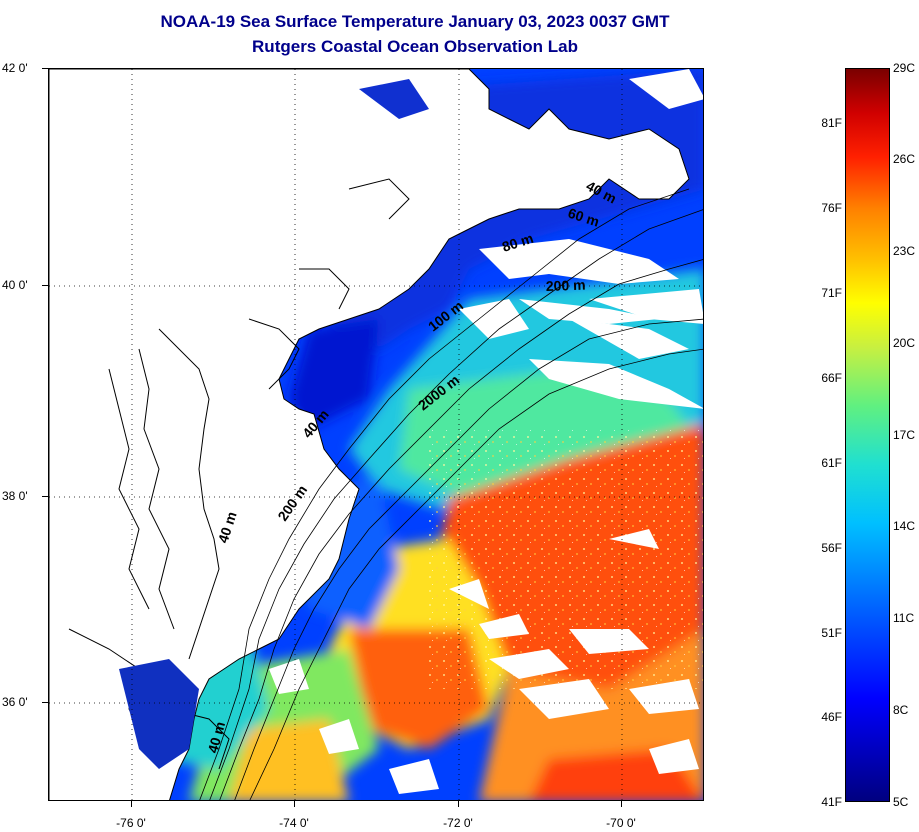  I want to click on colorbar-f-label: 61F, so click(831, 463).